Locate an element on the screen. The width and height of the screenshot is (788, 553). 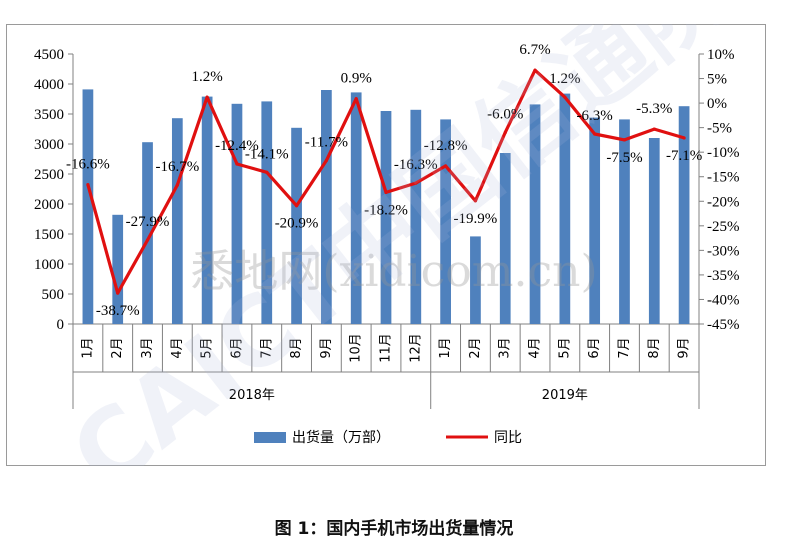
yoy-data-label: -12.4% is located at coordinates (237, 146).